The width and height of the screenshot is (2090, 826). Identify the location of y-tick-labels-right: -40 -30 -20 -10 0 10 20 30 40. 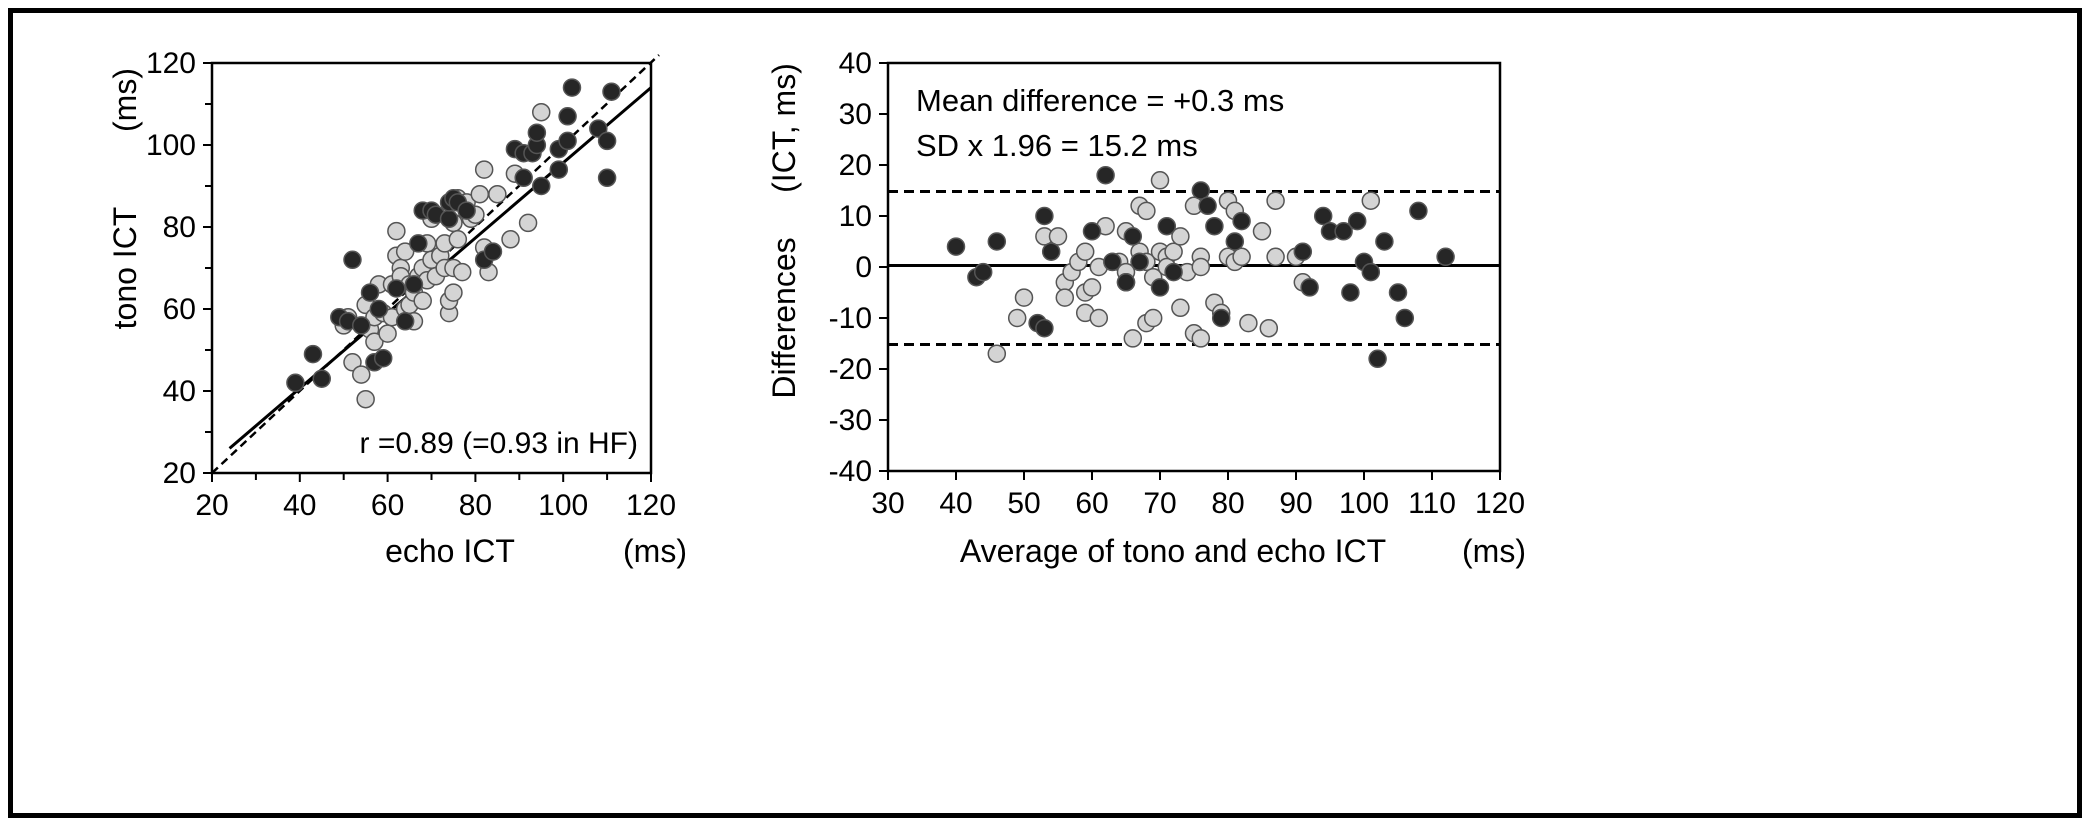
(850, 267).